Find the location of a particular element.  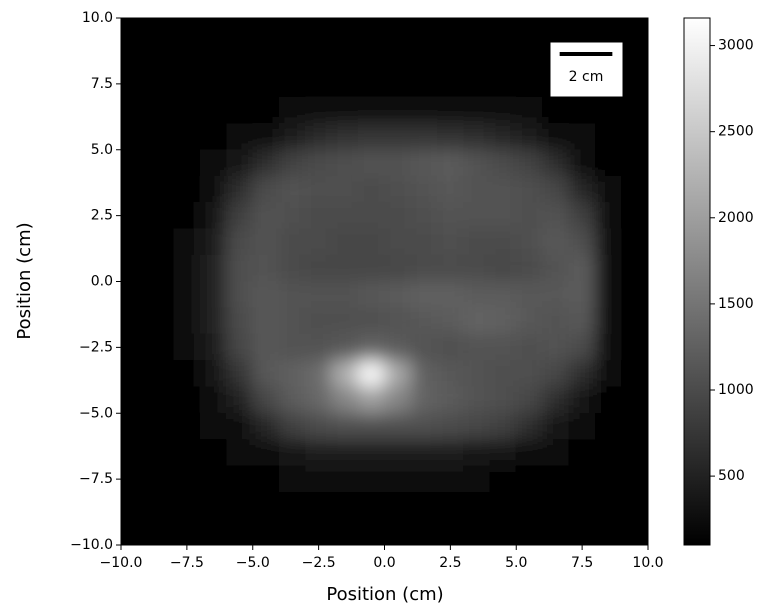

colorbar-tick-label: 2000 is located at coordinates (736, 218).